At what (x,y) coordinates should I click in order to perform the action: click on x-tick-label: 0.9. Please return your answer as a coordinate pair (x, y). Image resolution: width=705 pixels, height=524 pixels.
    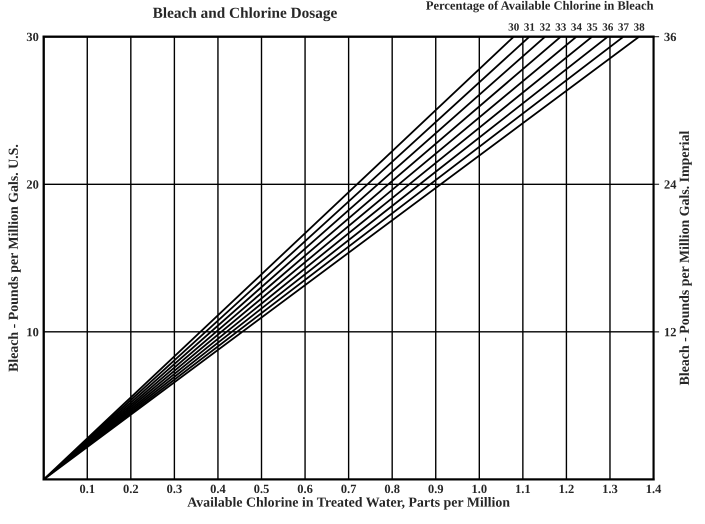
    Looking at the image, I should click on (436, 489).